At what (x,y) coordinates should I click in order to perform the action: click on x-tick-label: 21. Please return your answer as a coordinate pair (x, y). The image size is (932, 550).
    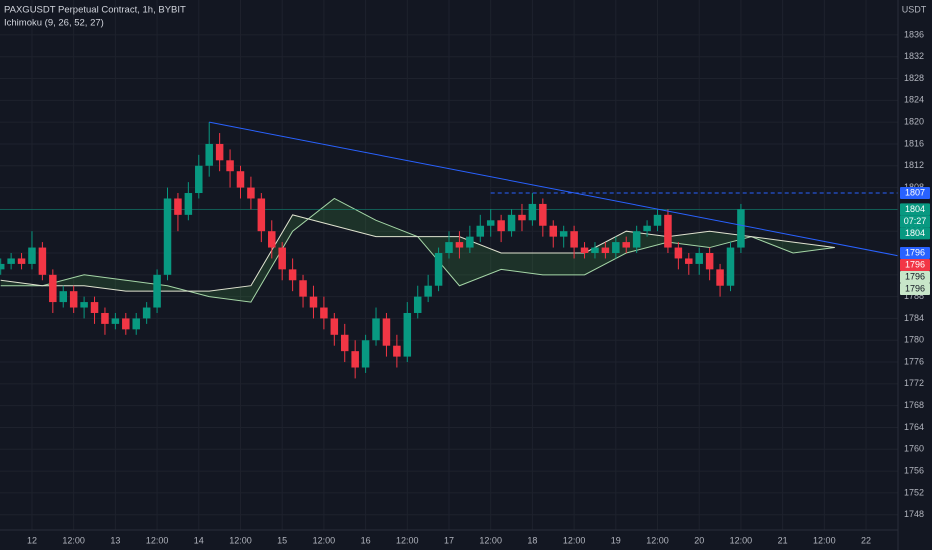
    Looking at the image, I should click on (783, 540).